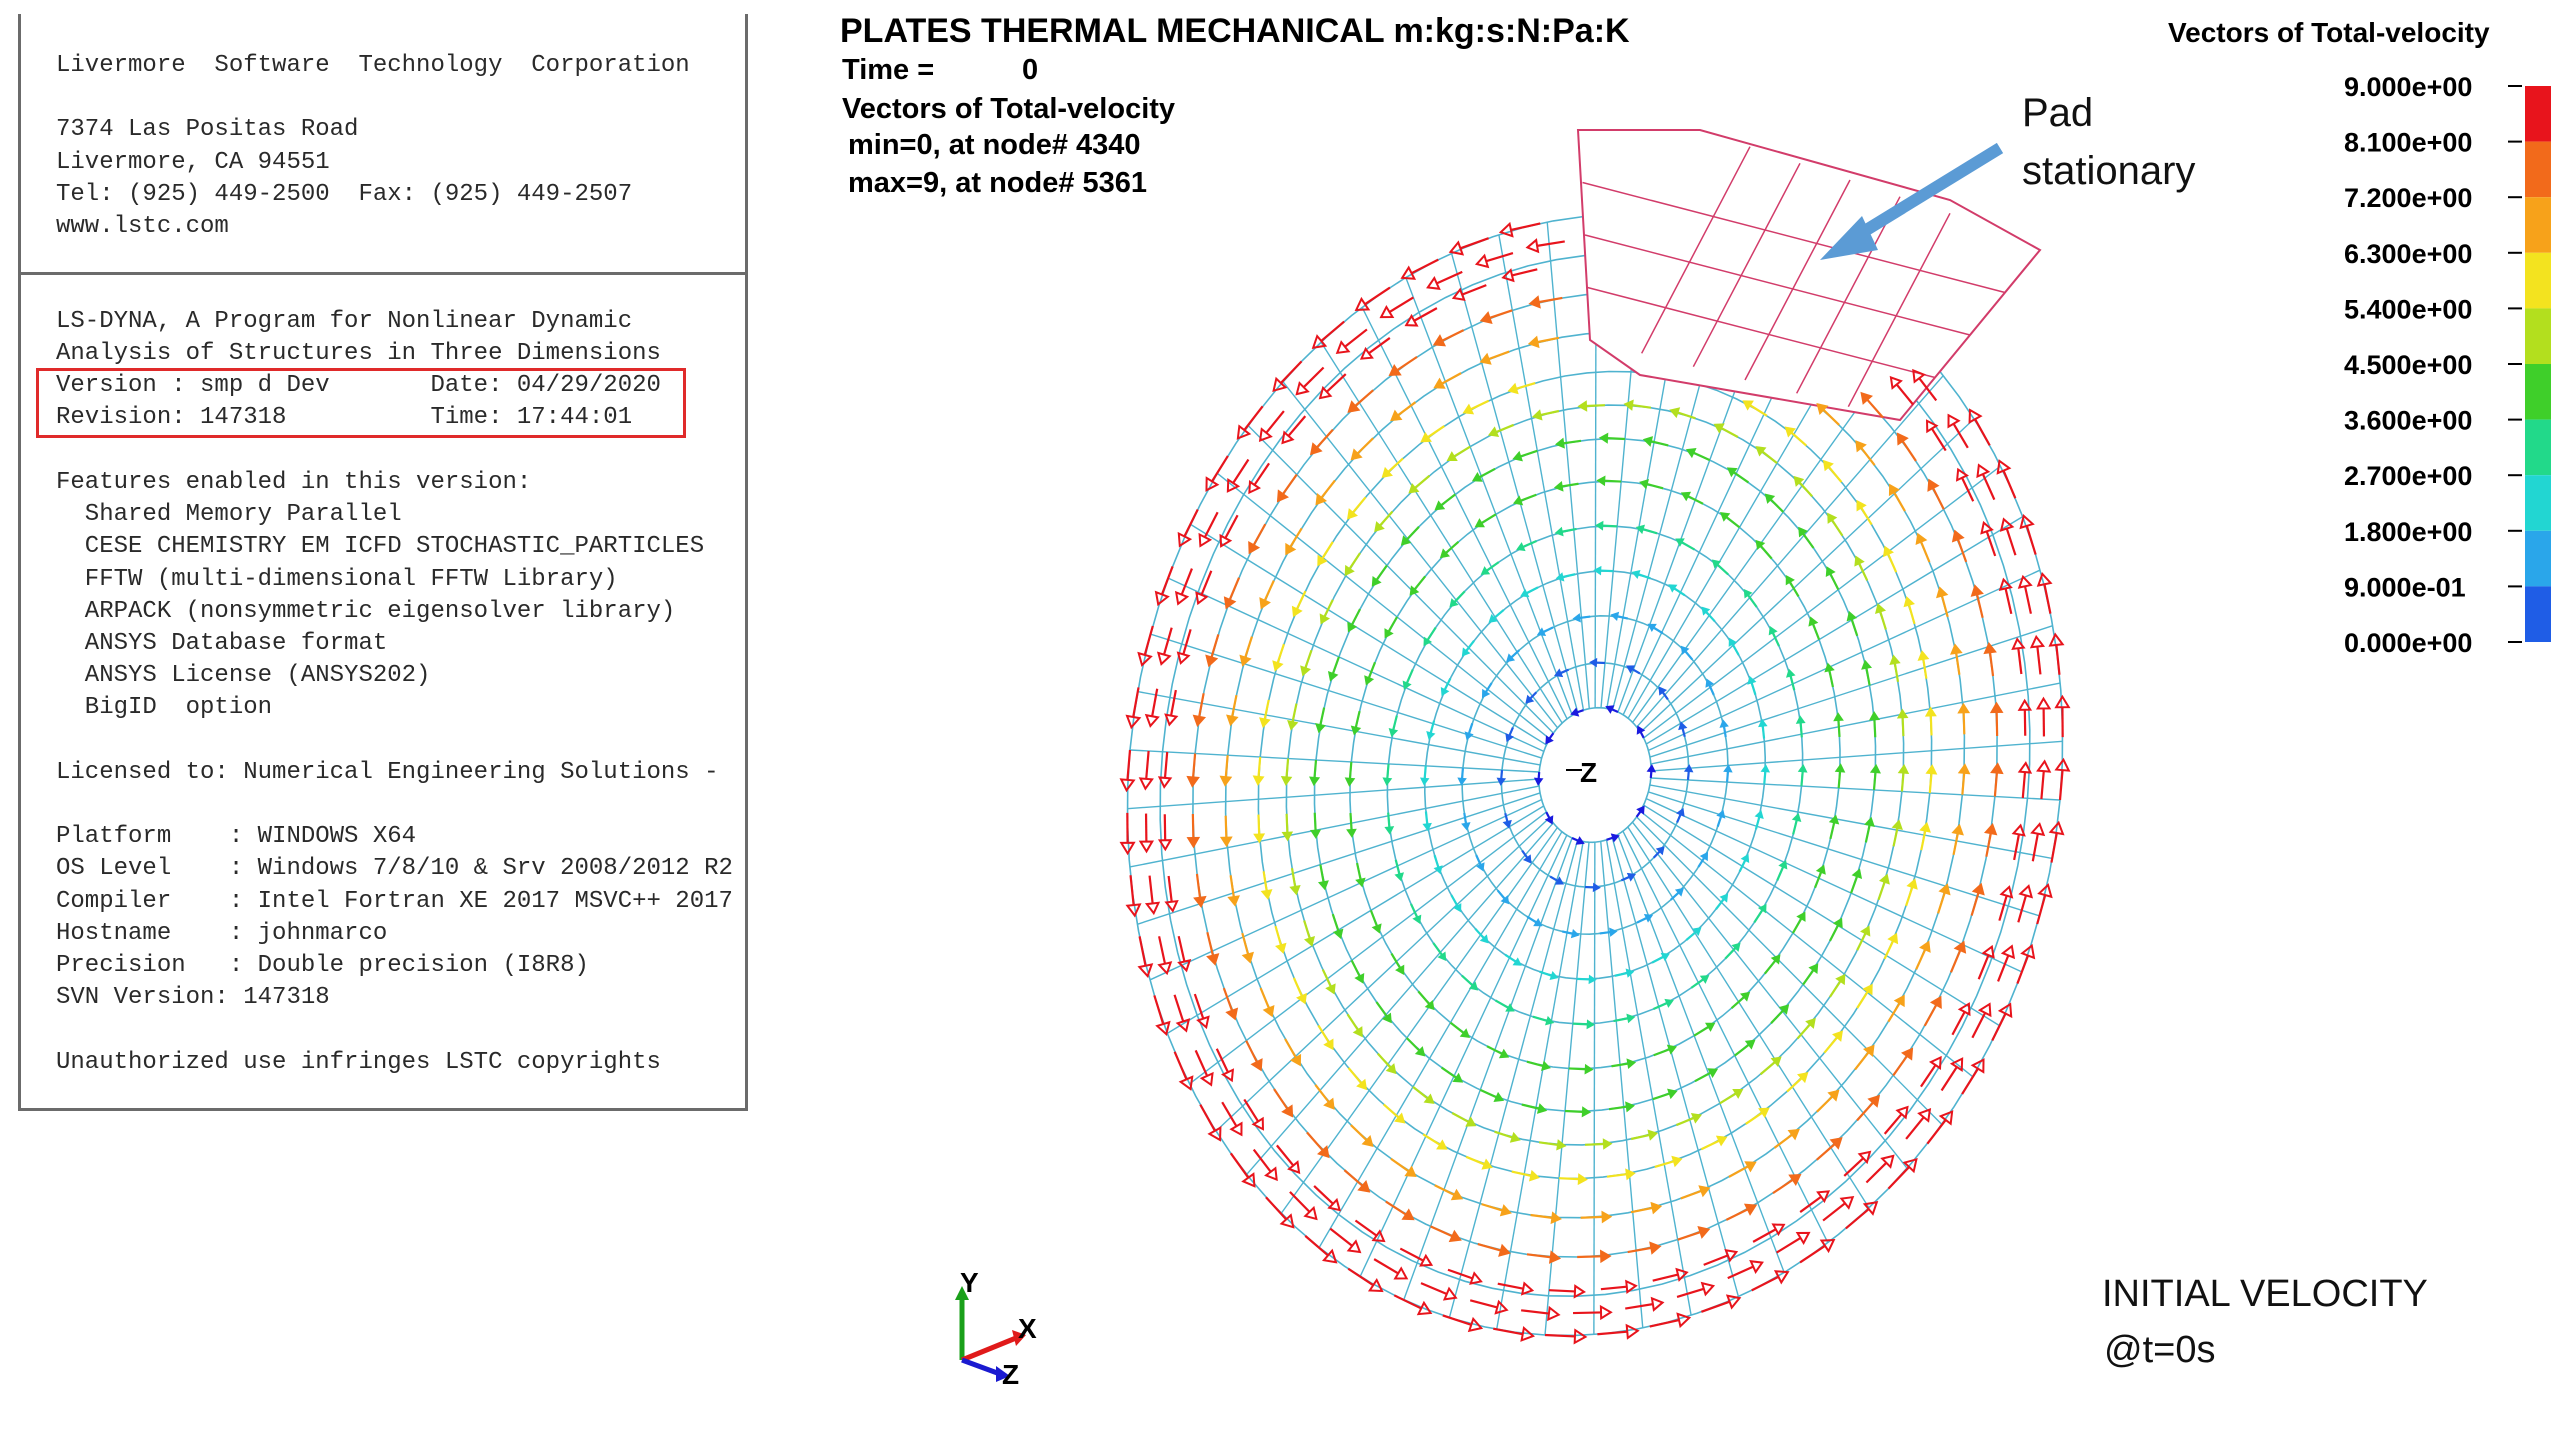  What do you see at coordinates (1019, 1338) in the screenshot?
I see `triad-x-arrowhead` at bounding box center [1019, 1338].